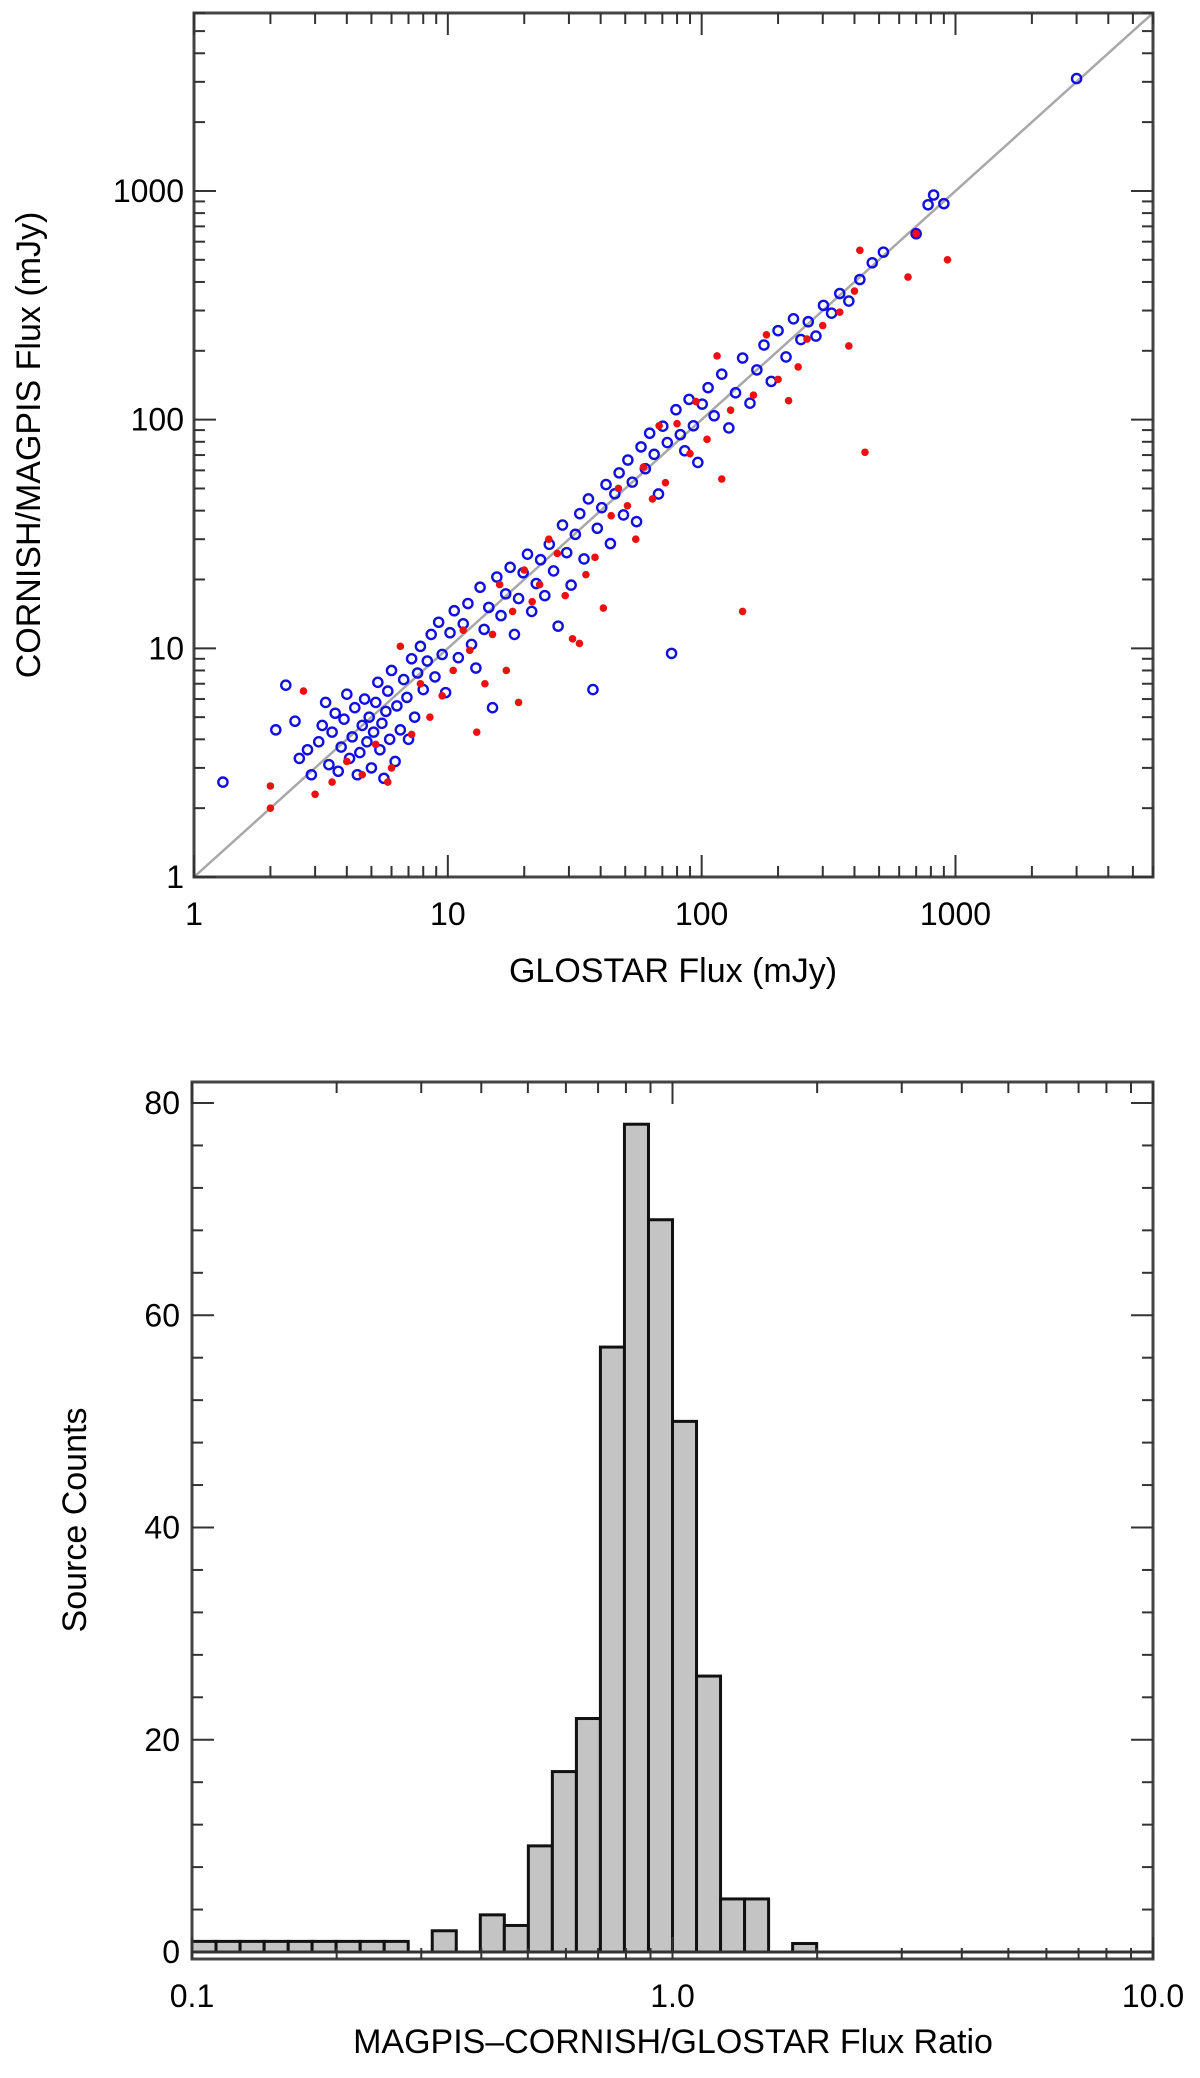  Describe the element at coordinates (171, 1952) in the screenshot. I see `hist-y-tick-label: 0` at that location.